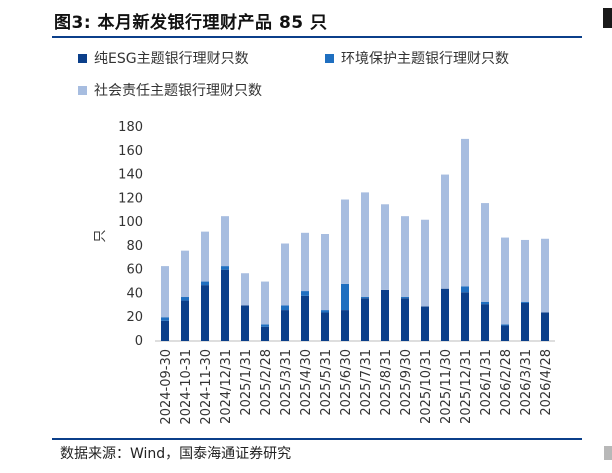  I want to click on legend-swatch-social, so click(82, 90).